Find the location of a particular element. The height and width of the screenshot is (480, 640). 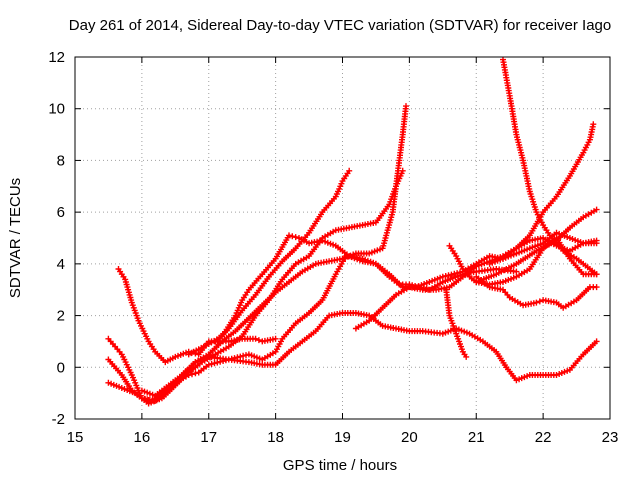

series-markers-s11 is located at coordinates (541, 194).